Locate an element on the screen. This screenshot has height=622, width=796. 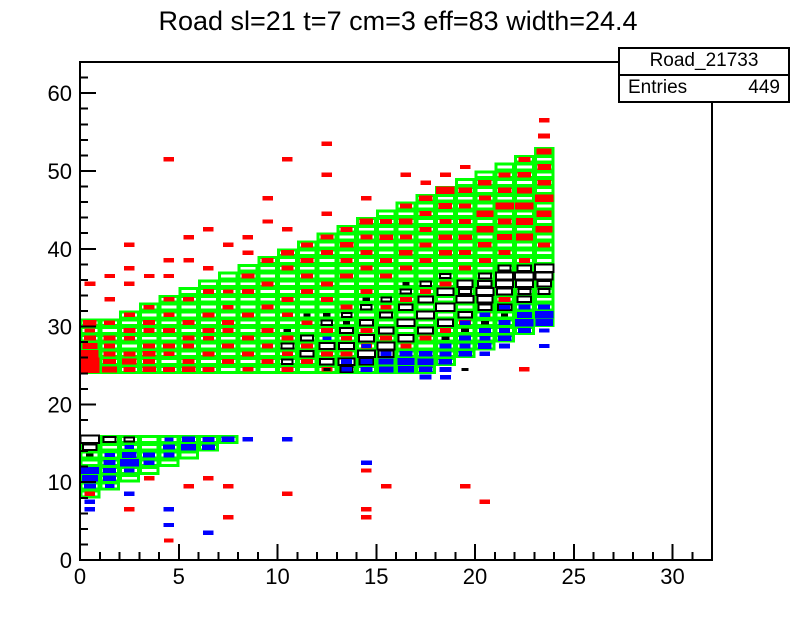
y-tick-label: 10 is located at coordinates (60, 482).